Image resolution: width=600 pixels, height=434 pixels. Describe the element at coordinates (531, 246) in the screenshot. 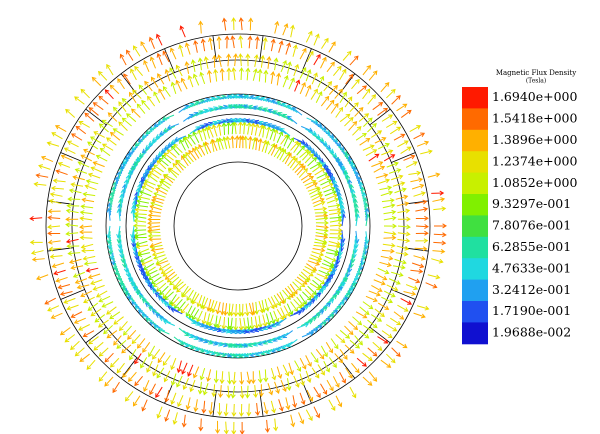

I see `legend-label: 6.2855e-001` at that location.